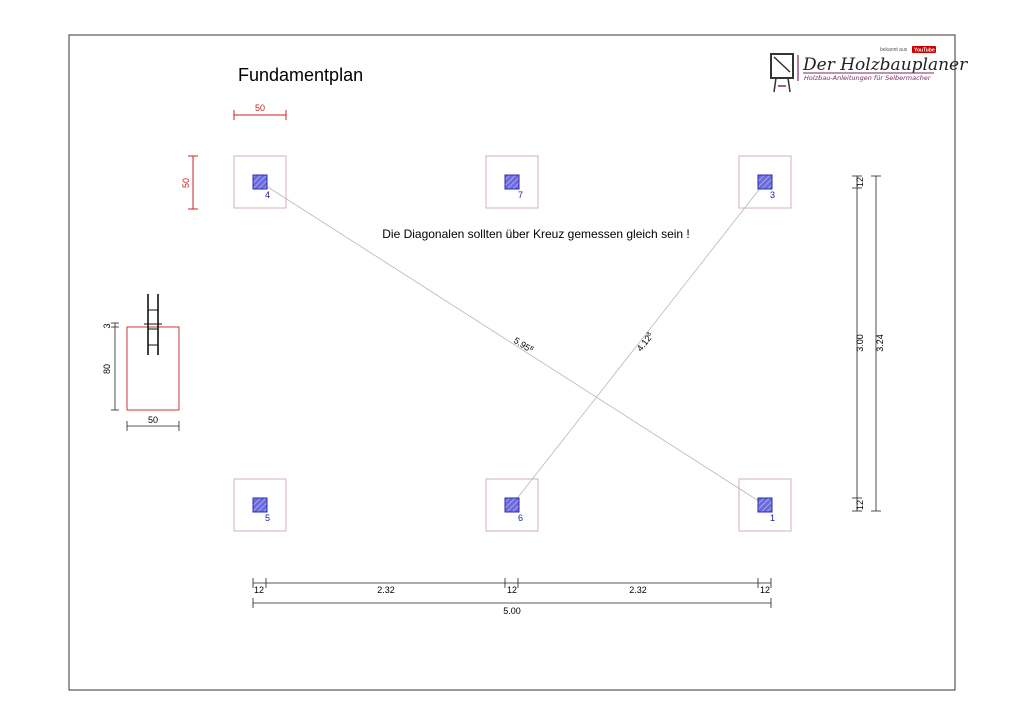 This screenshot has height=724, width=1024. I want to click on foundation-section-detail: 3 80 50, so click(141, 362).